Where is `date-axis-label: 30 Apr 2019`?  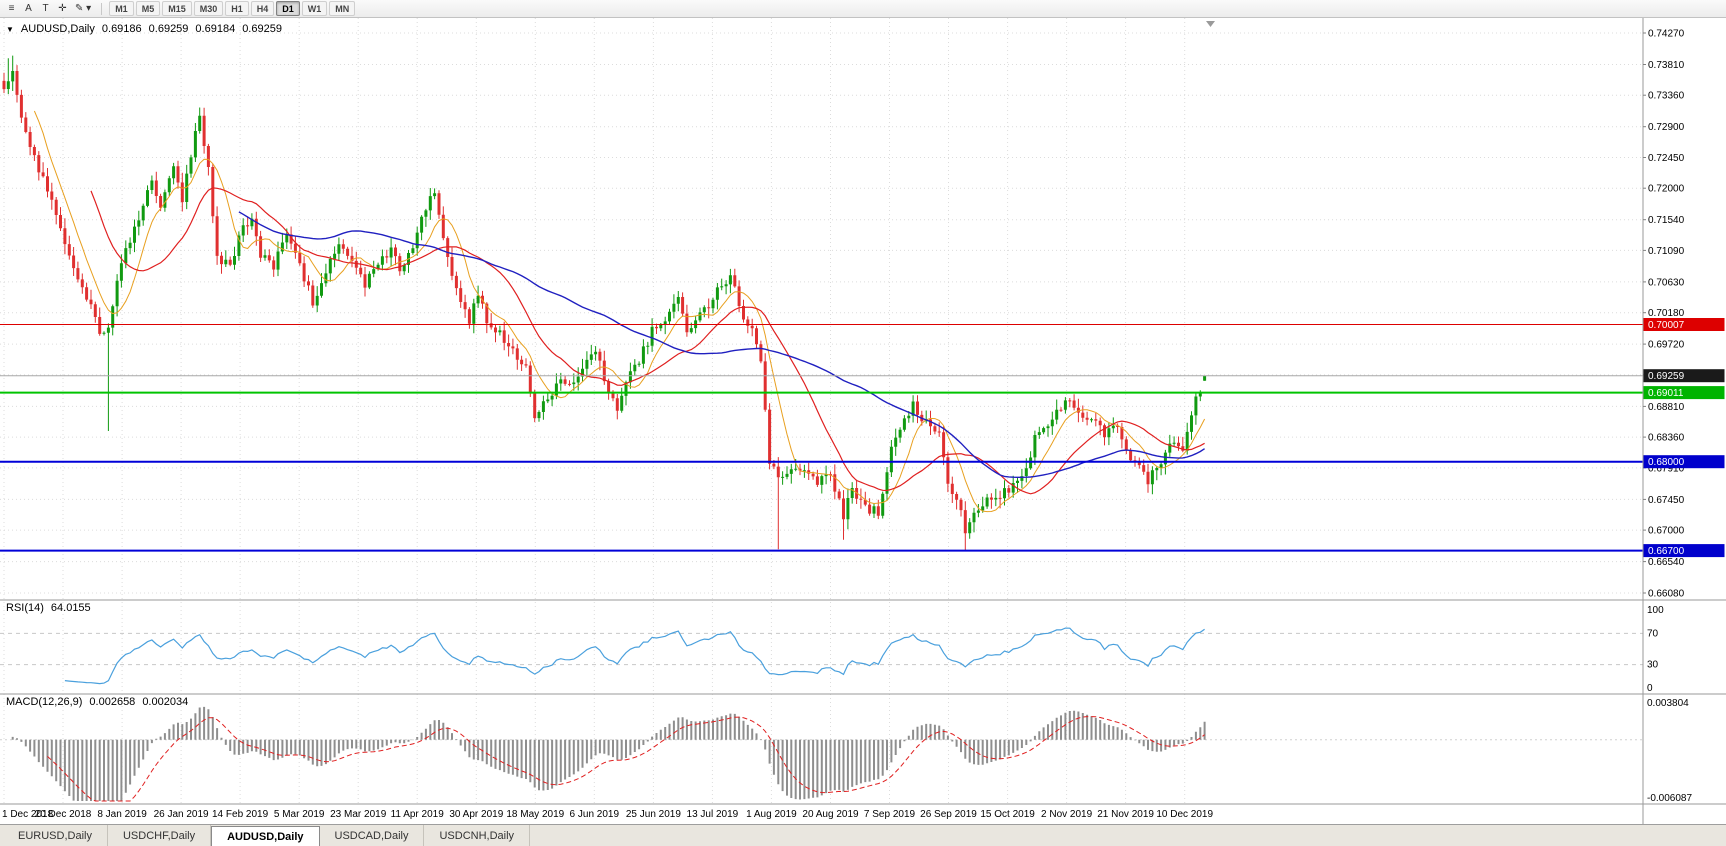 date-axis-label: 30 Apr 2019 is located at coordinates (476, 814).